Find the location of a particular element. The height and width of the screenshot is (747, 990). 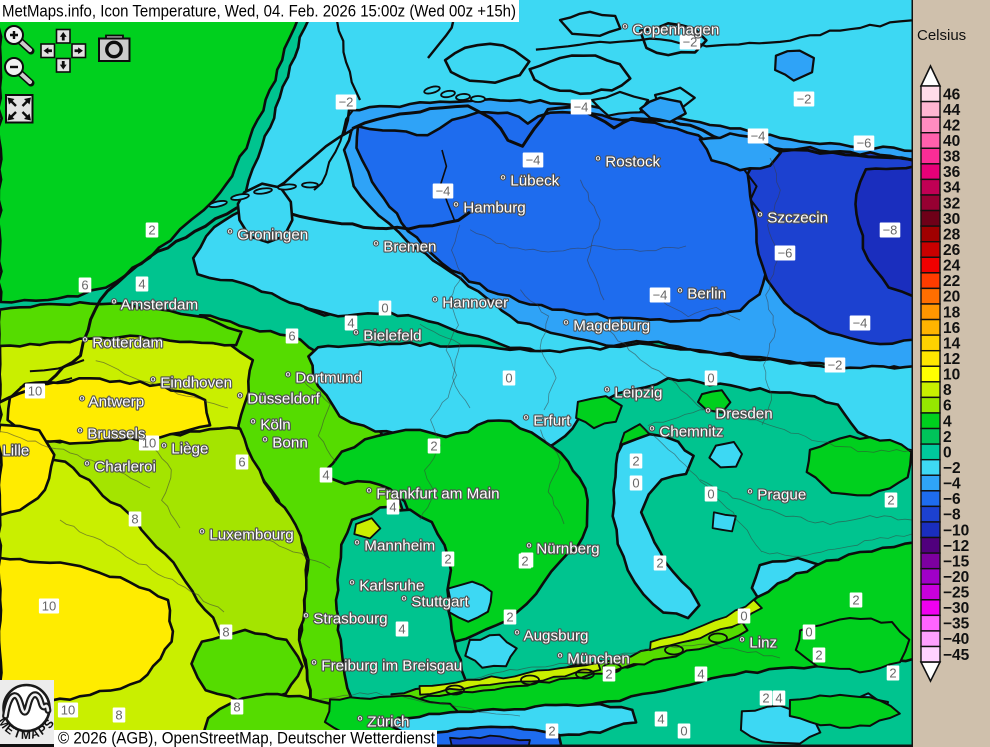

svg-text: ° Rotterdam is located at coordinates (122, 343).